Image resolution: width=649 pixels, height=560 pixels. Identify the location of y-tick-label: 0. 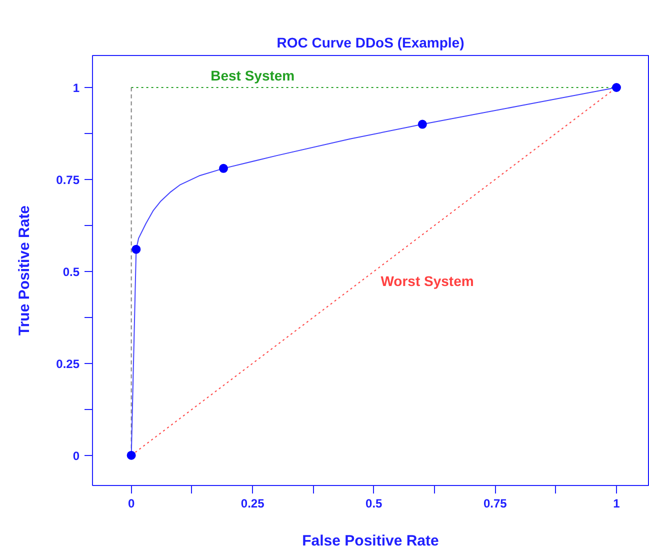
(76, 455).